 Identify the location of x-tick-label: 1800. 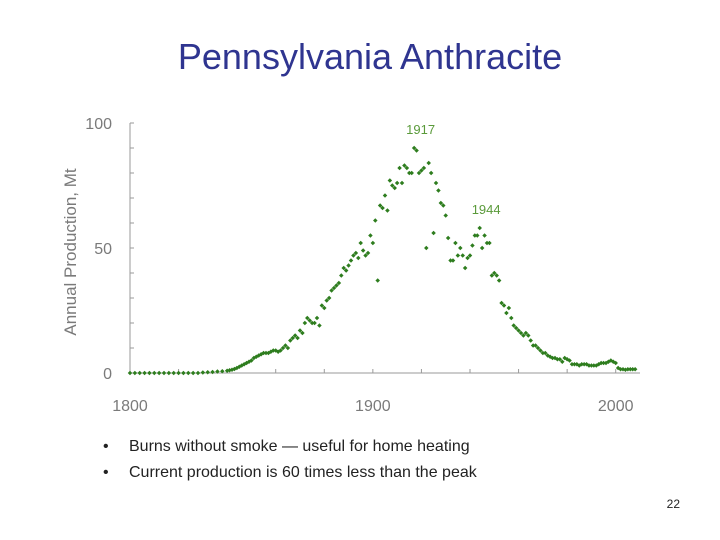
(130, 406).